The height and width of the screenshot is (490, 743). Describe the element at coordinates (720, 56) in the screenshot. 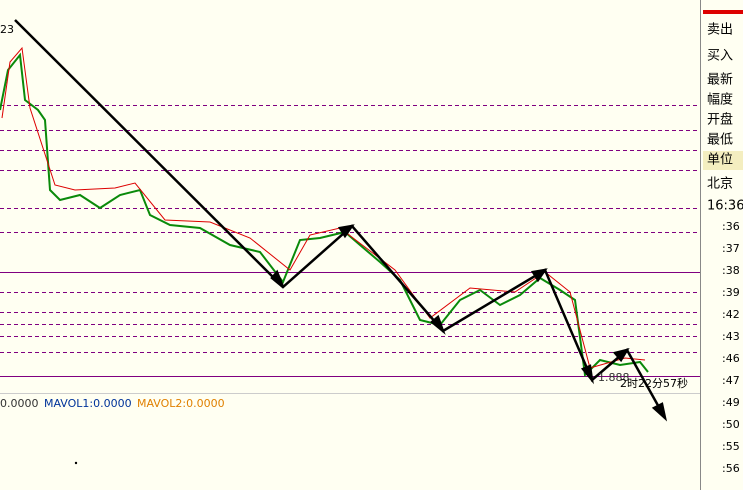

I see `side-label: 买入` at that location.